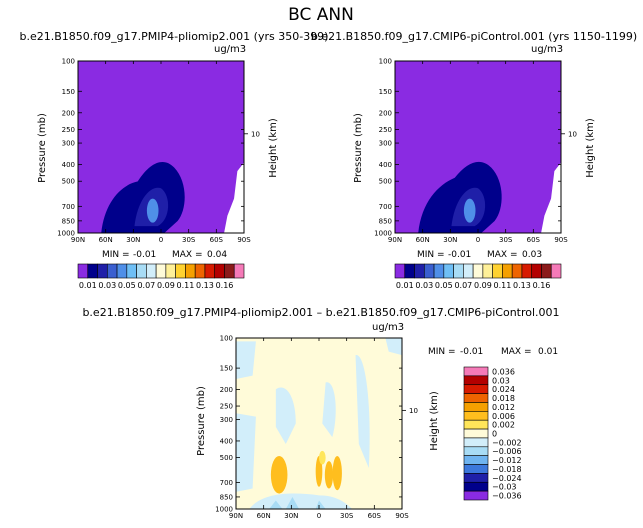 This screenshot has height=528, width=643. What do you see at coordinates (532, 255) in the screenshot?
I see `panel-picontrol-max-value: 0.03` at bounding box center [532, 255].